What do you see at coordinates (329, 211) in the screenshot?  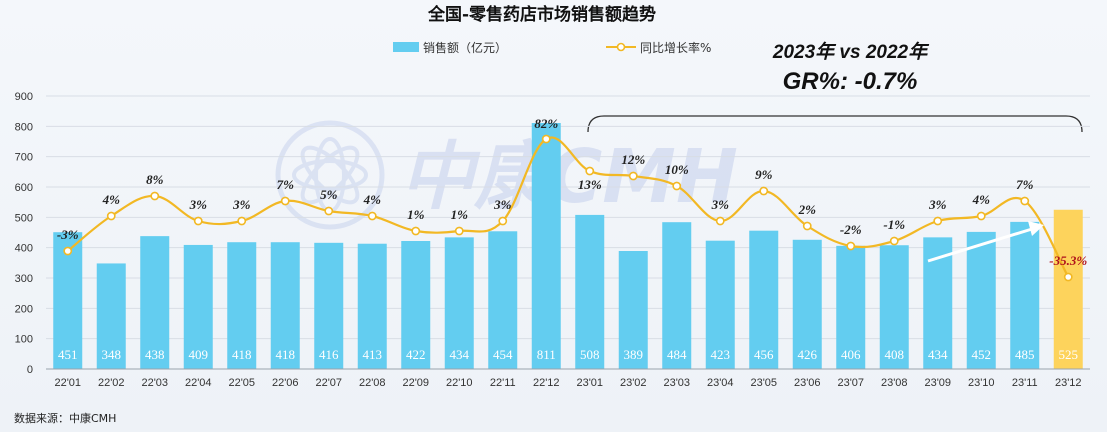 I see `growth-point-22'07` at bounding box center [329, 211].